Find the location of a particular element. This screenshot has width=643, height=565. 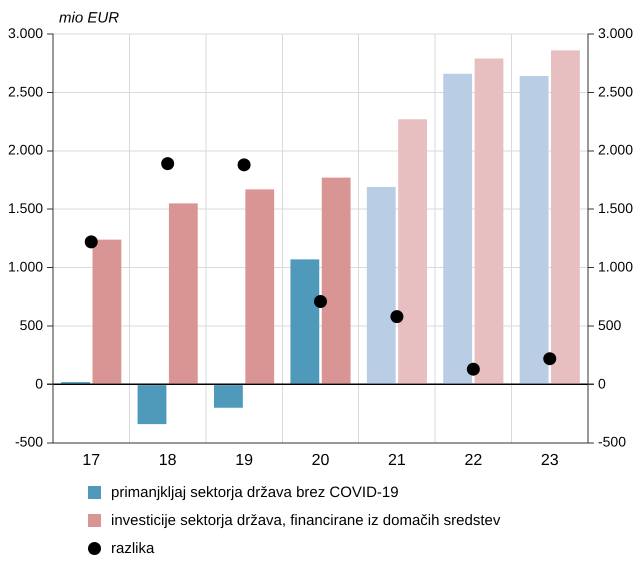

y-axis-title: mio EUR is located at coordinates (89, 18).